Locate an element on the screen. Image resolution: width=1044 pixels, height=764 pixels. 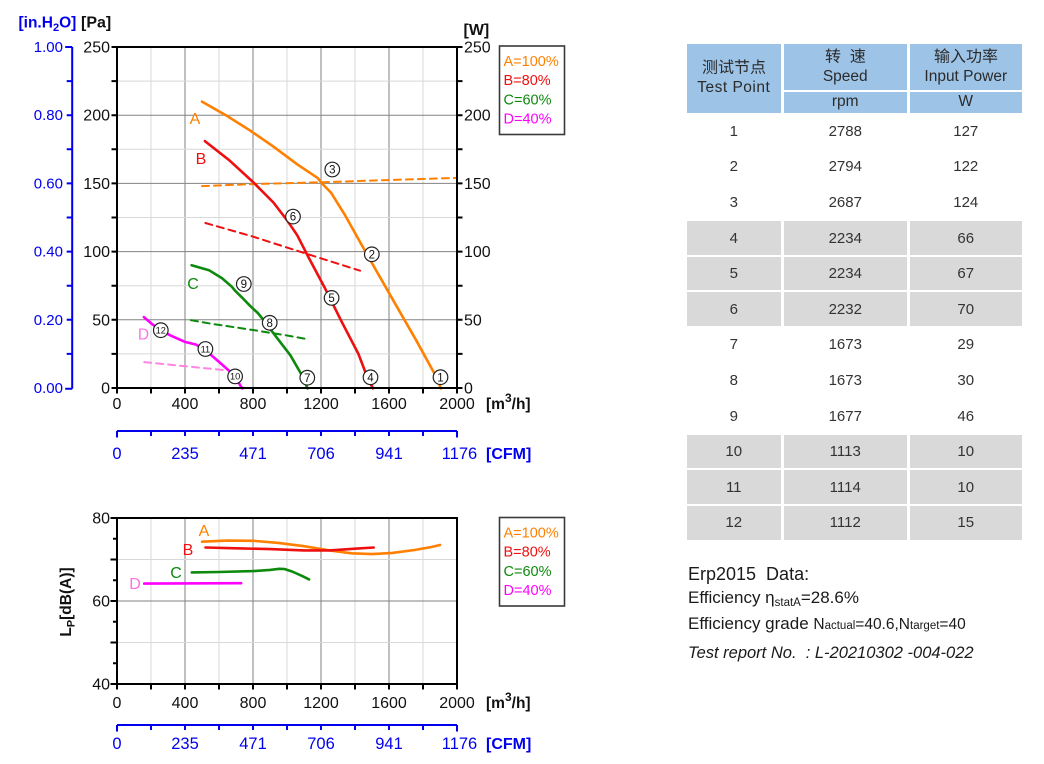
svg-text: 60 is located at coordinates (101, 602).